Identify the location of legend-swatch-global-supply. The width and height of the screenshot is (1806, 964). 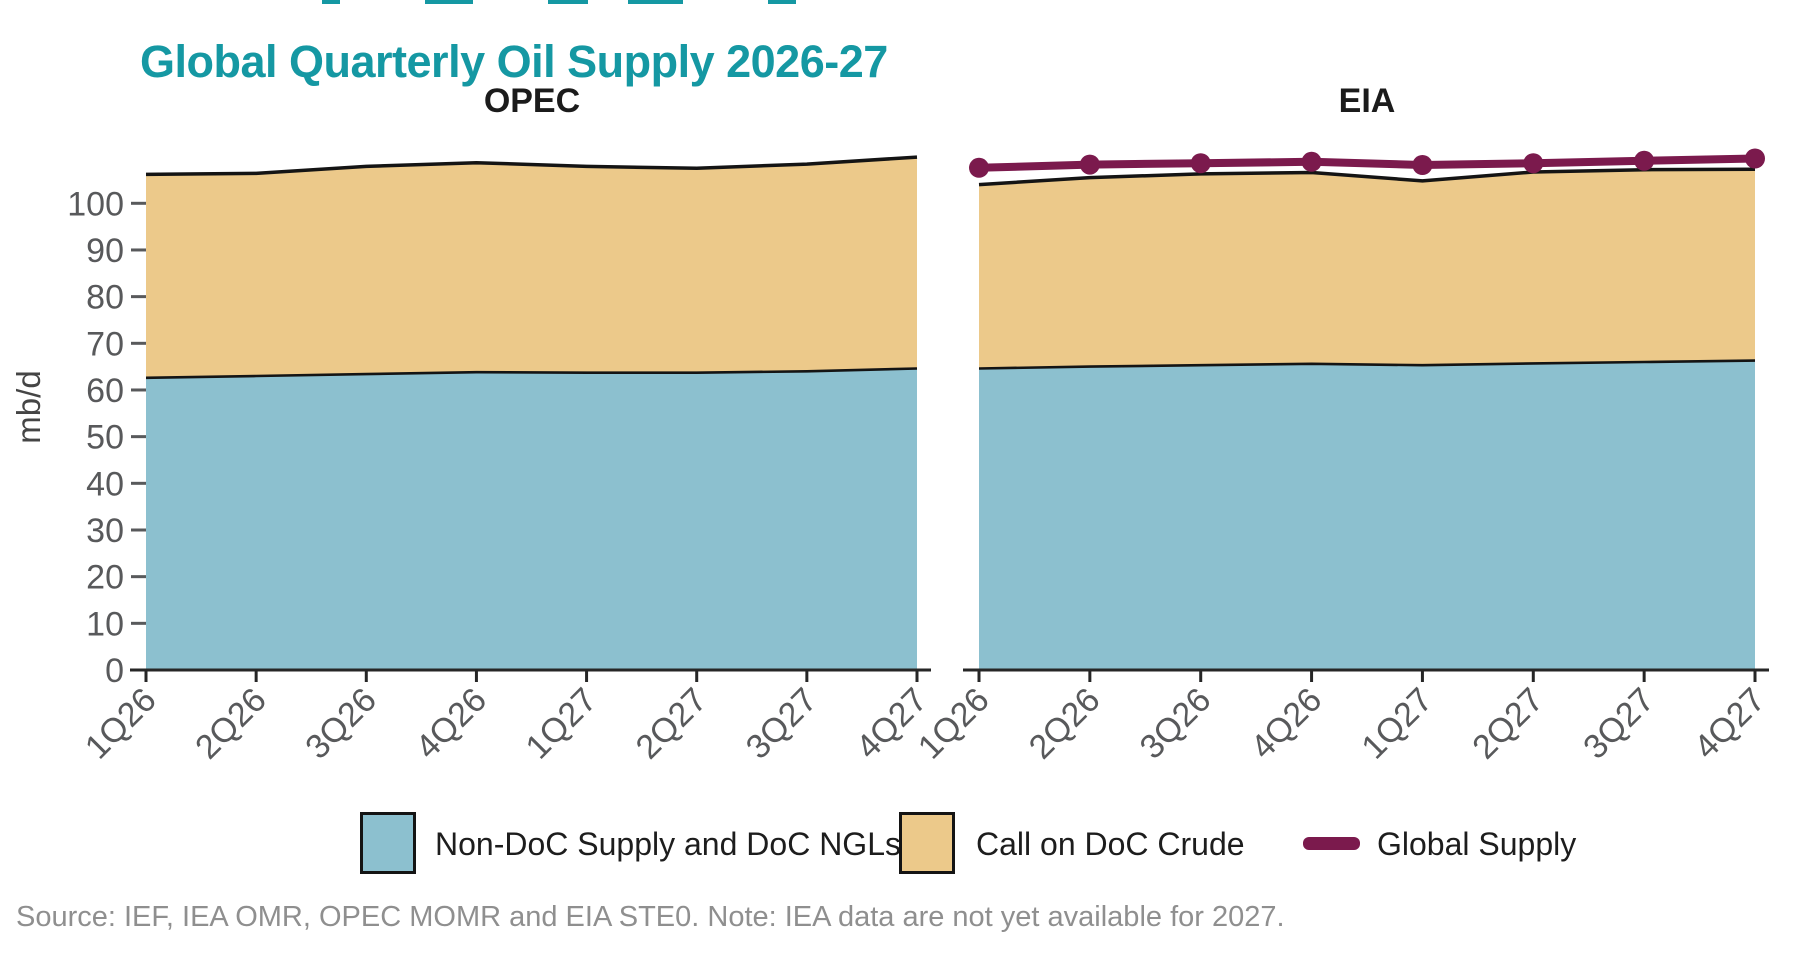
(1331, 843).